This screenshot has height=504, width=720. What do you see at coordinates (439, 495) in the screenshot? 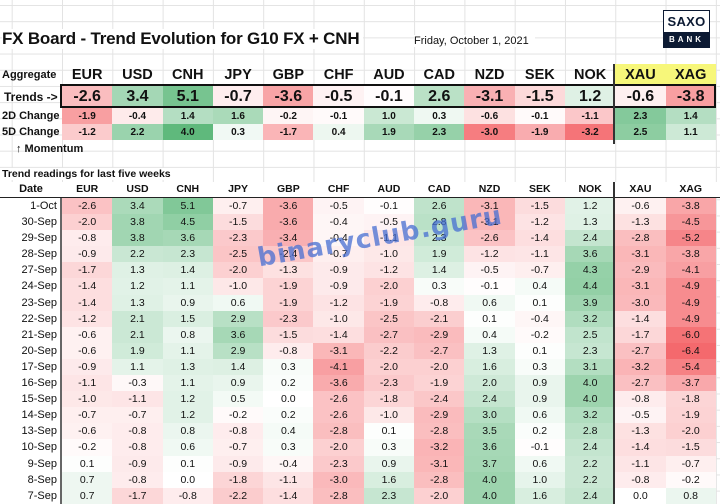
I see `history-value-cad: -2.0` at bounding box center [439, 495].